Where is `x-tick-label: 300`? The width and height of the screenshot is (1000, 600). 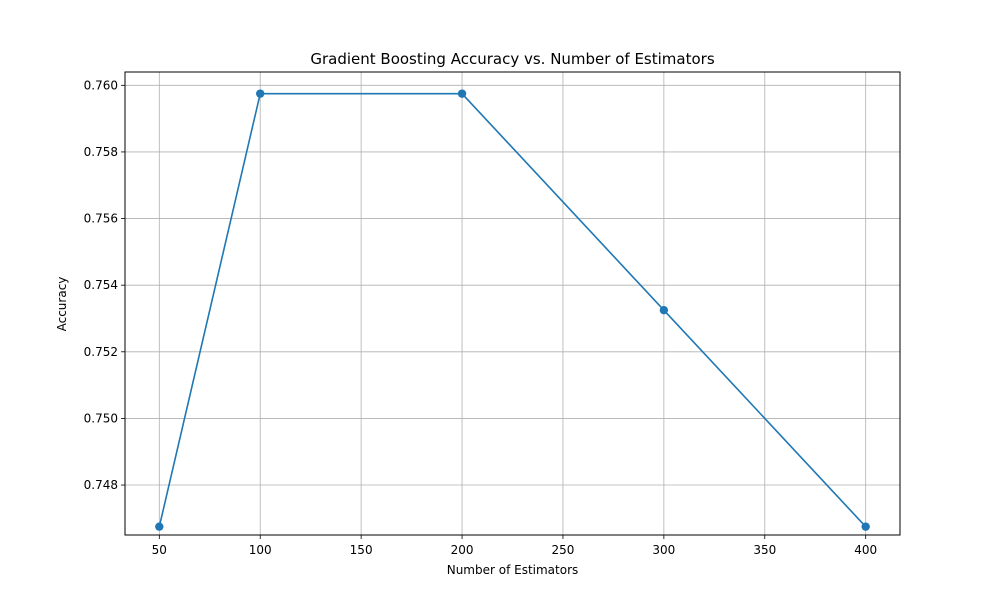
x-tick-label: 300 is located at coordinates (663, 550).